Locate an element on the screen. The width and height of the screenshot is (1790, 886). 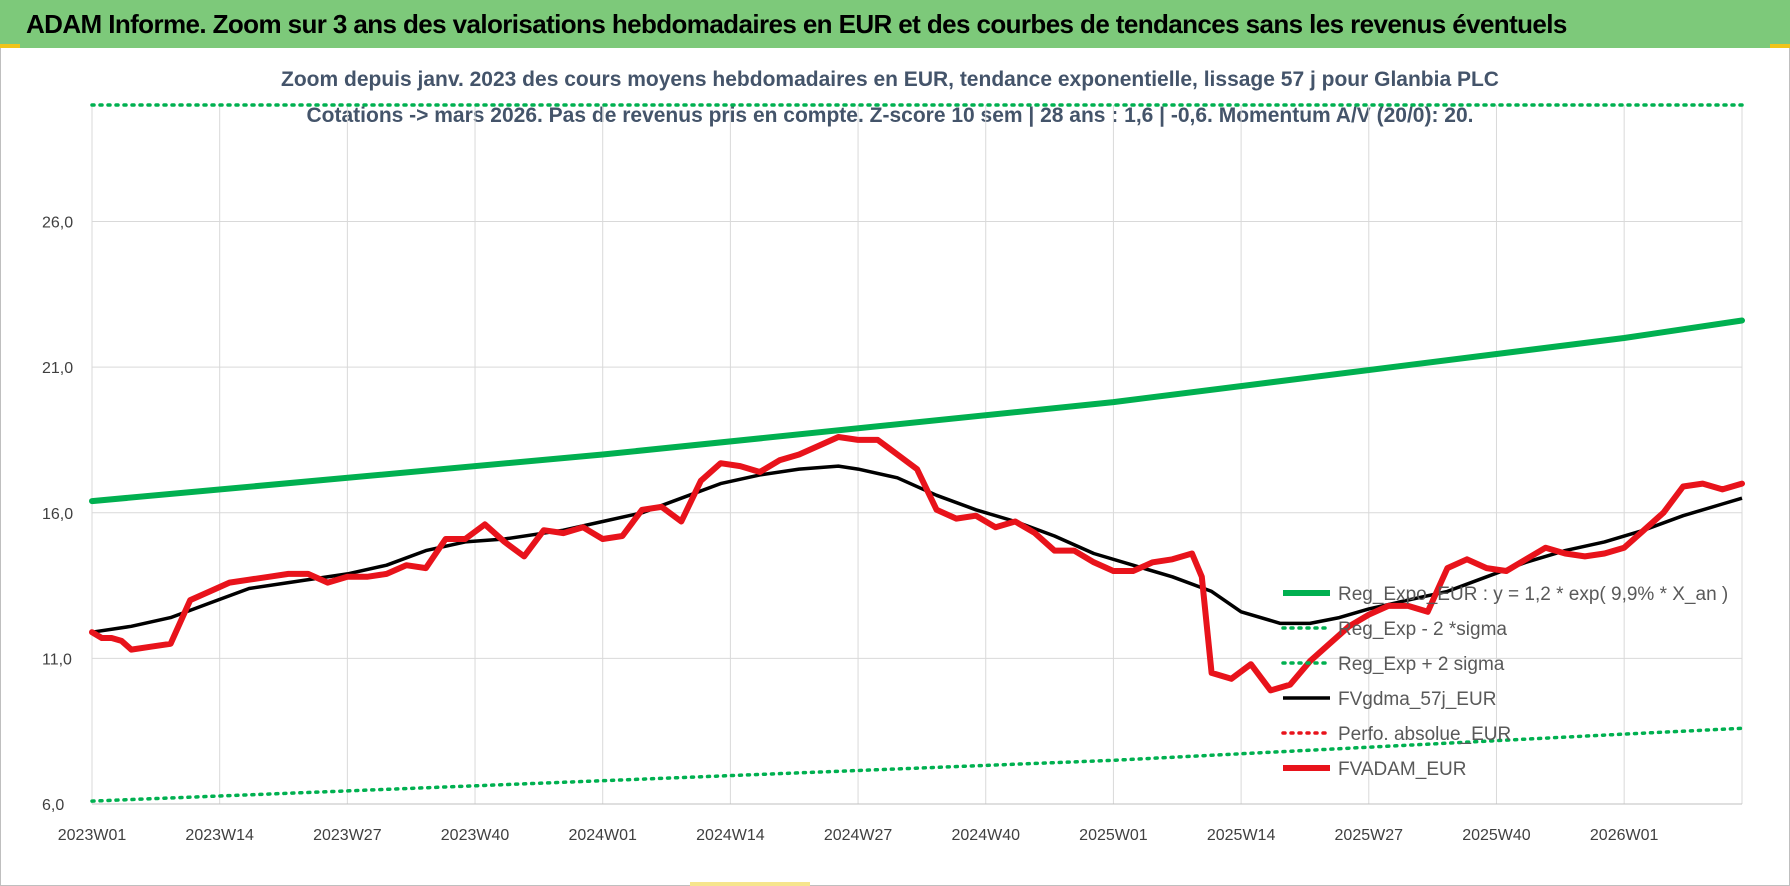
legend-entry: FVADAM_EUR is located at coordinates (1402, 769).